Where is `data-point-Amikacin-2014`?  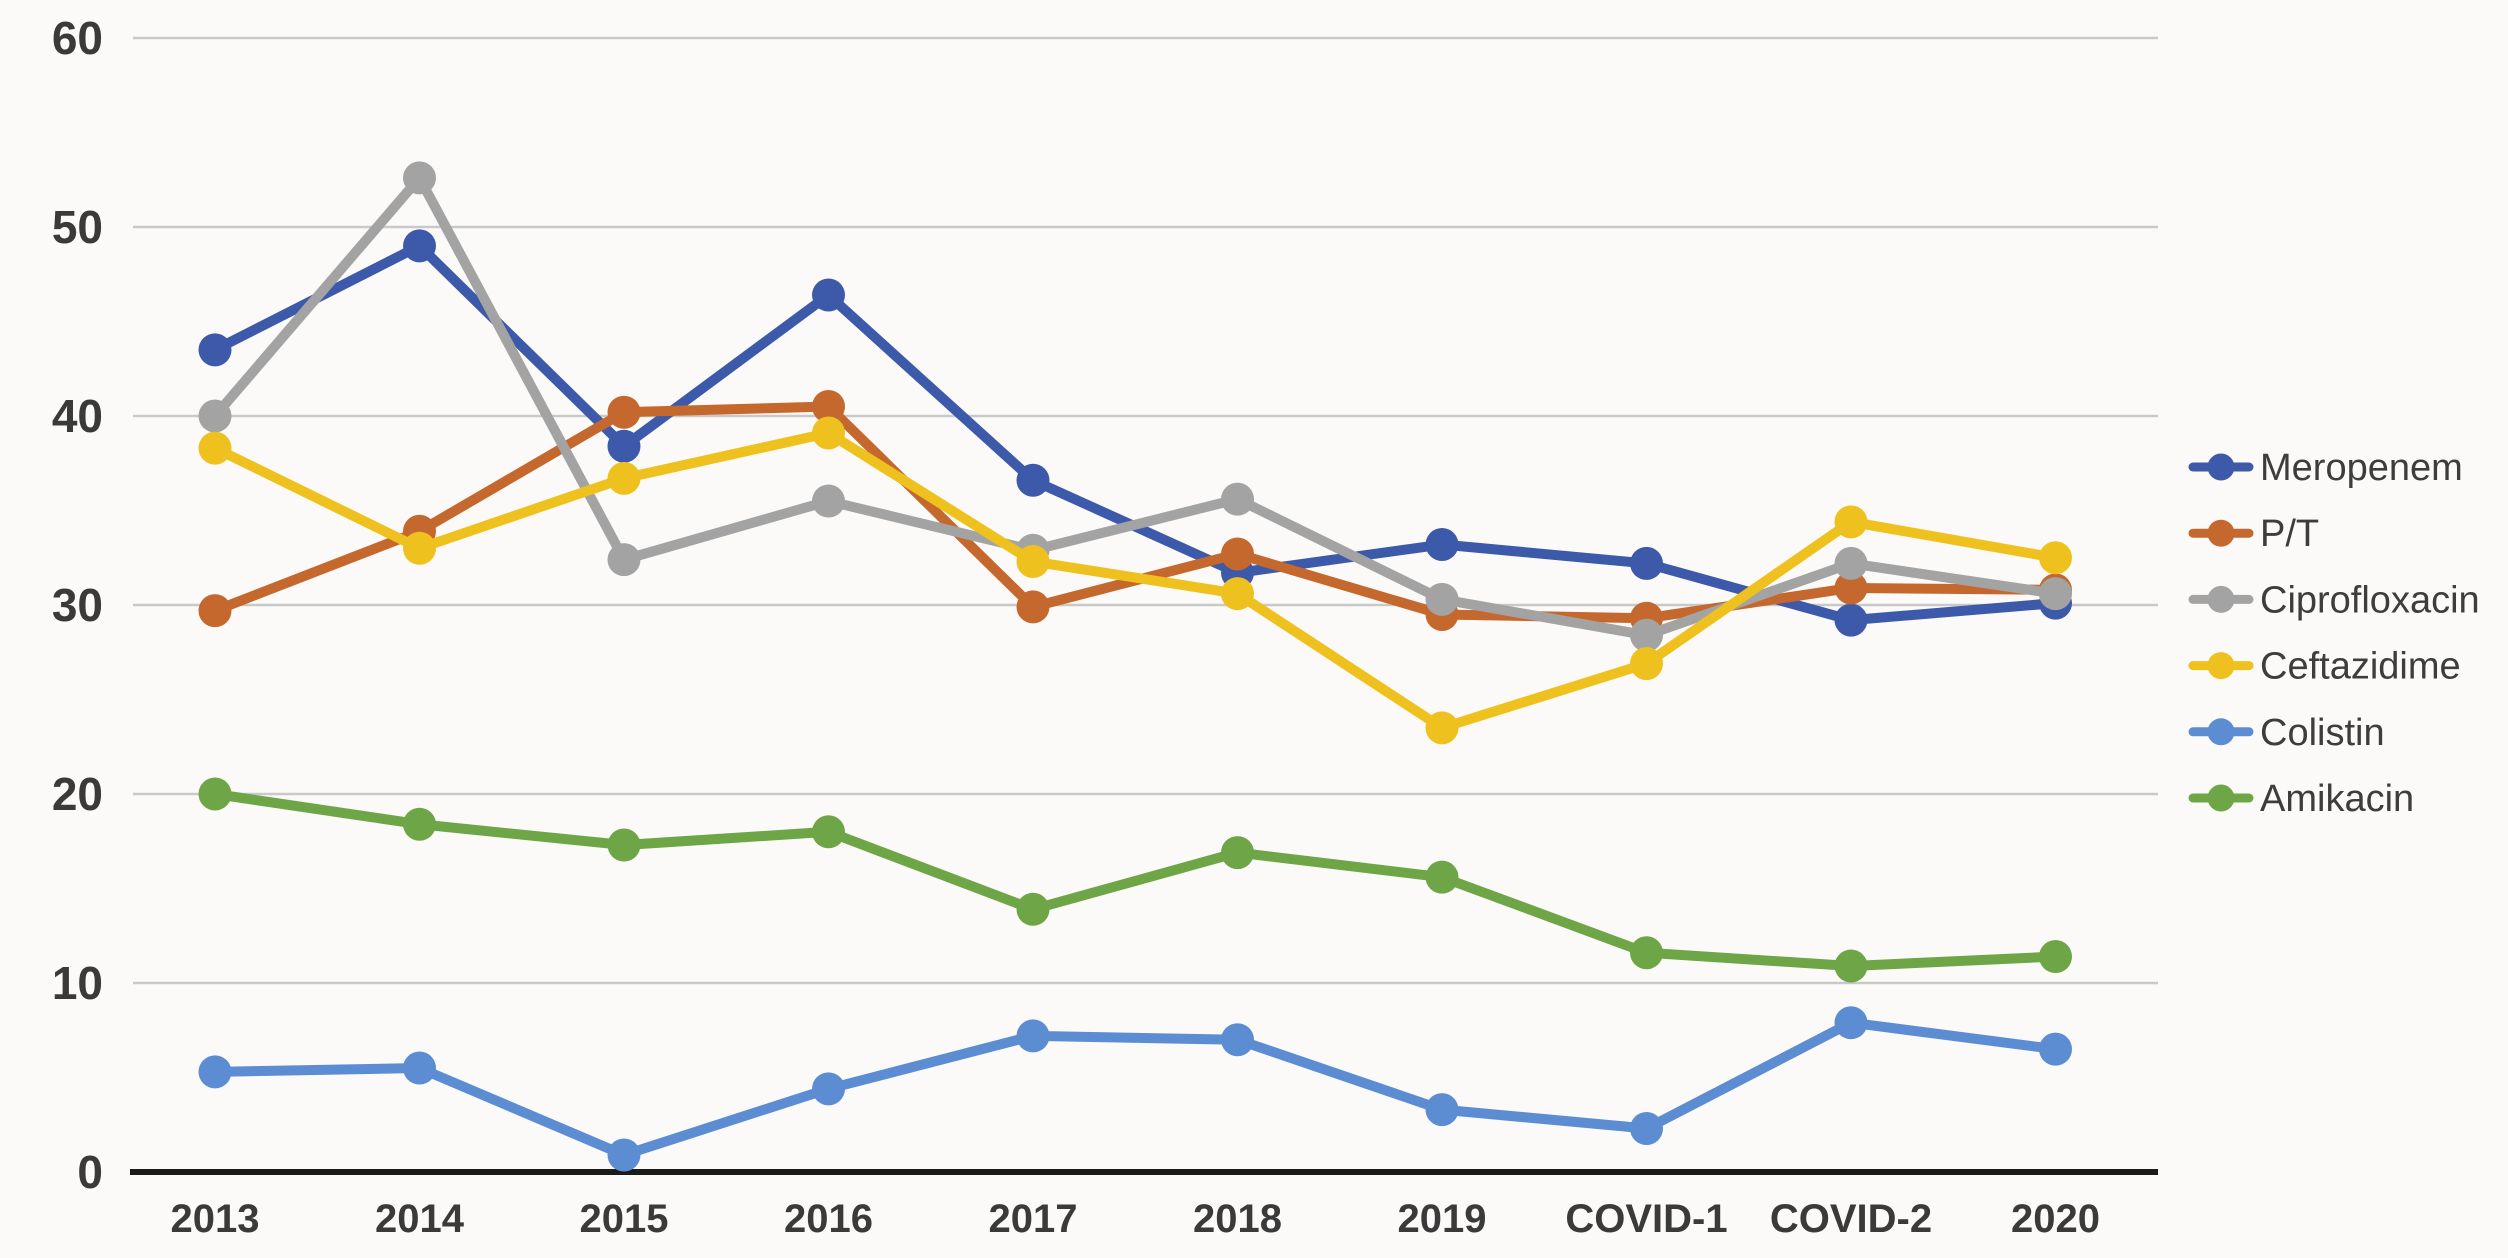
data-point-Amikacin-2014 is located at coordinates (419, 824).